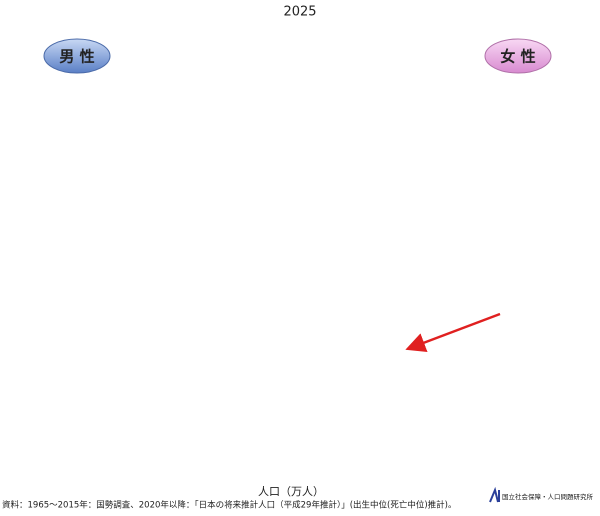  I want to click on female-label: 女 性, so click(517, 57).